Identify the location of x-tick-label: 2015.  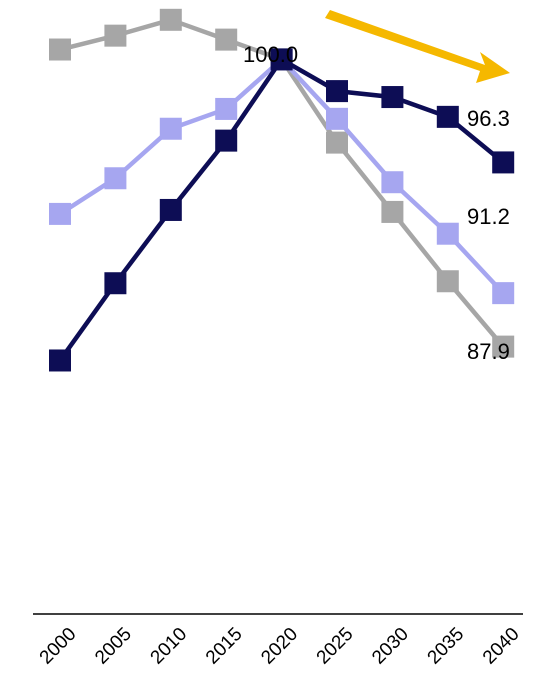
(224, 646).